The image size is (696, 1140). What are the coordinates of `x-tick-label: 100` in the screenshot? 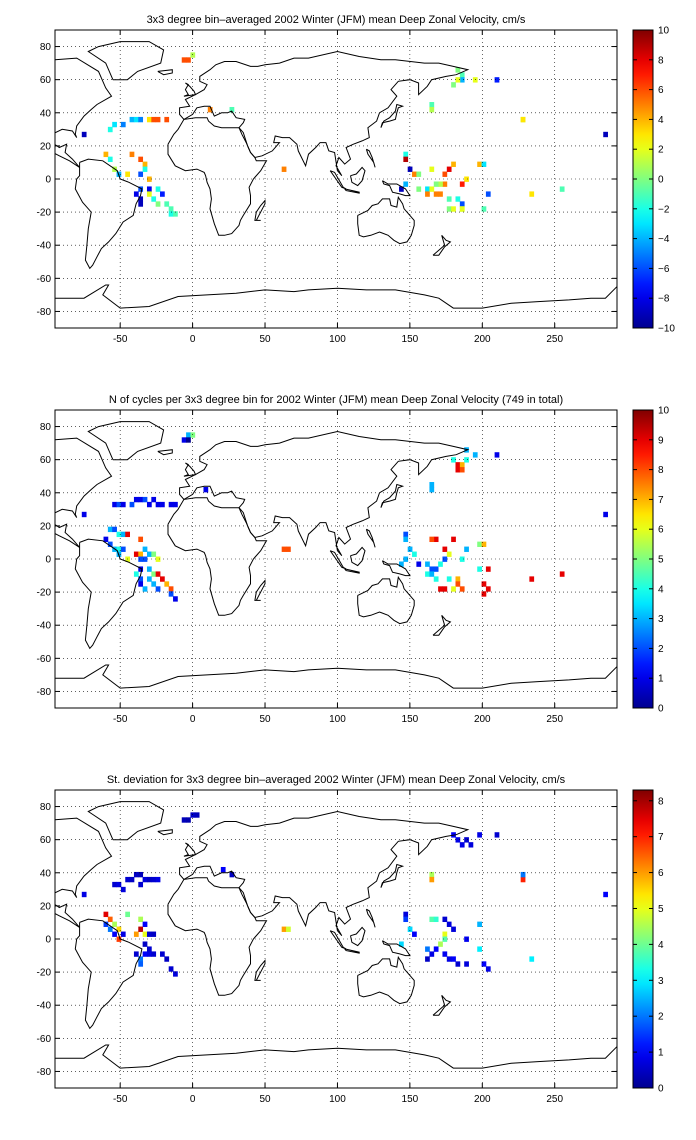 It's located at (337, 1099).